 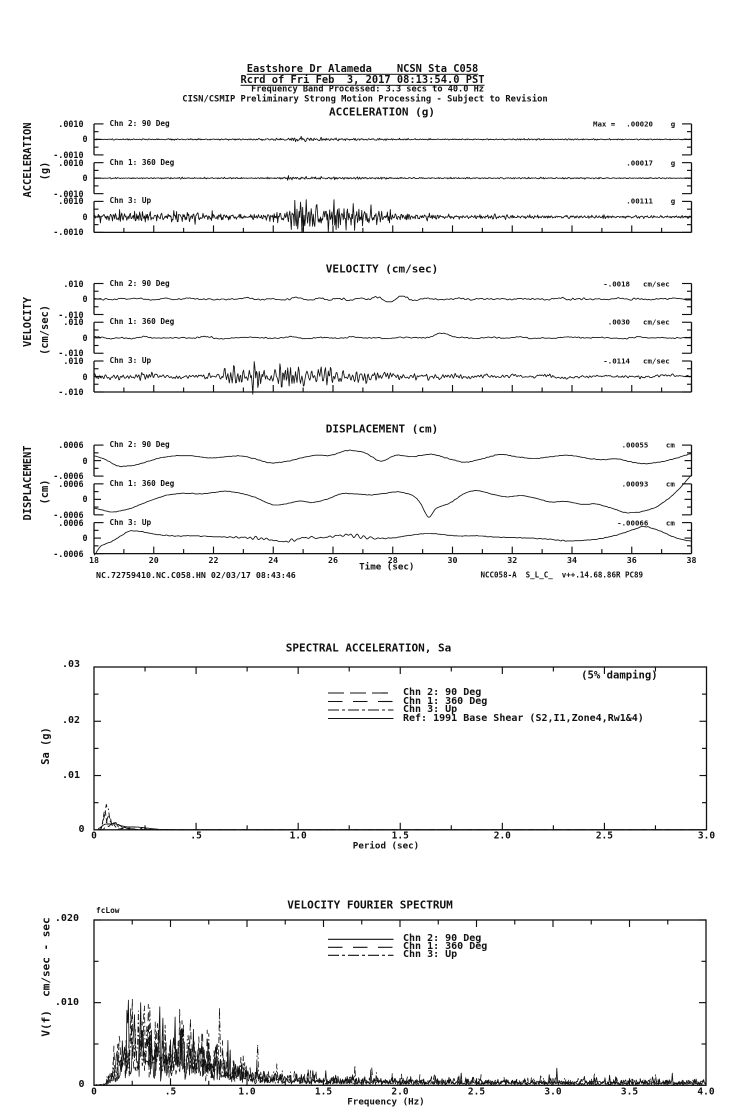 I want to click on sa-ytick-label-2: .01, so click(x=70, y=775).